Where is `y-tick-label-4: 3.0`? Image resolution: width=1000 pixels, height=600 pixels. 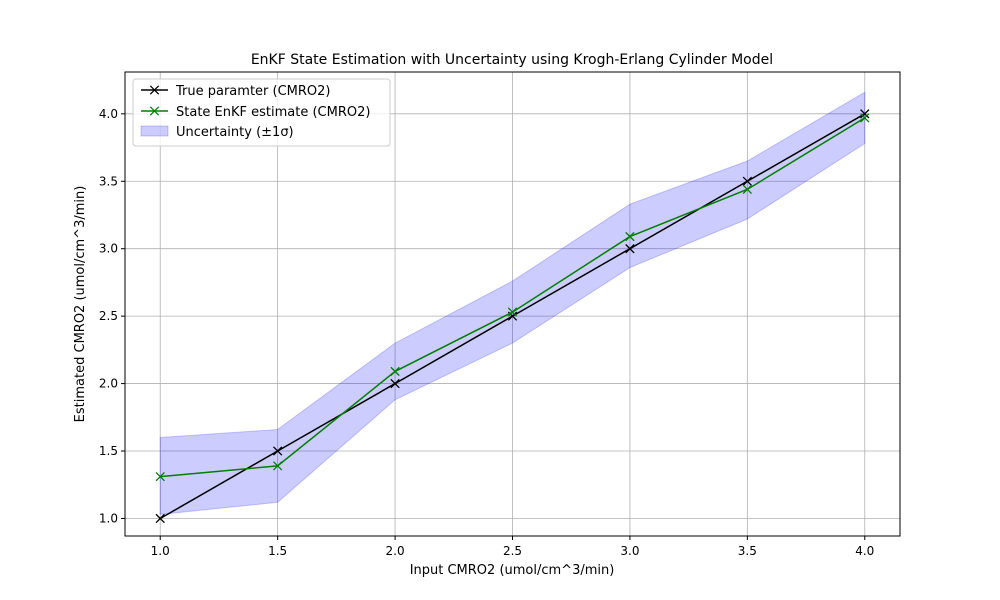
y-tick-label-4: 3.0 is located at coordinates (108, 249).